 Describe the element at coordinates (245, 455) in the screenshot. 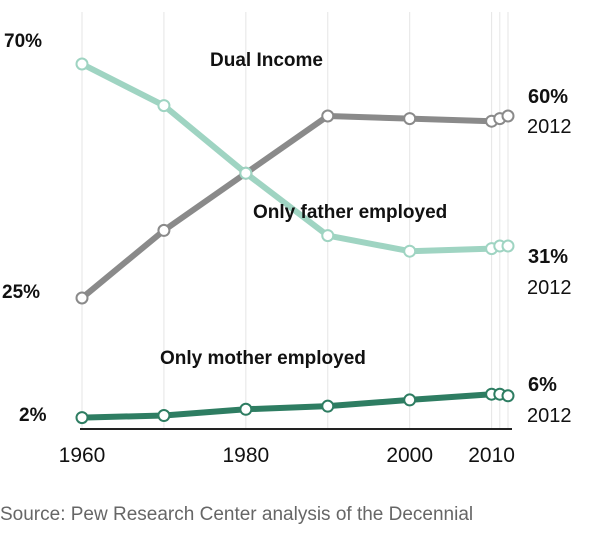

I see `x-tick-label-1980: 1980` at that location.